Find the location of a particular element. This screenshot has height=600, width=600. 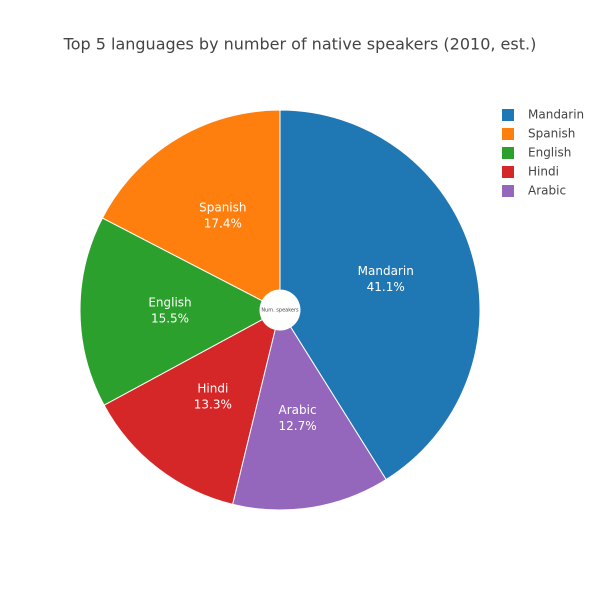

hole-label: Num. speakers is located at coordinates (280, 311).